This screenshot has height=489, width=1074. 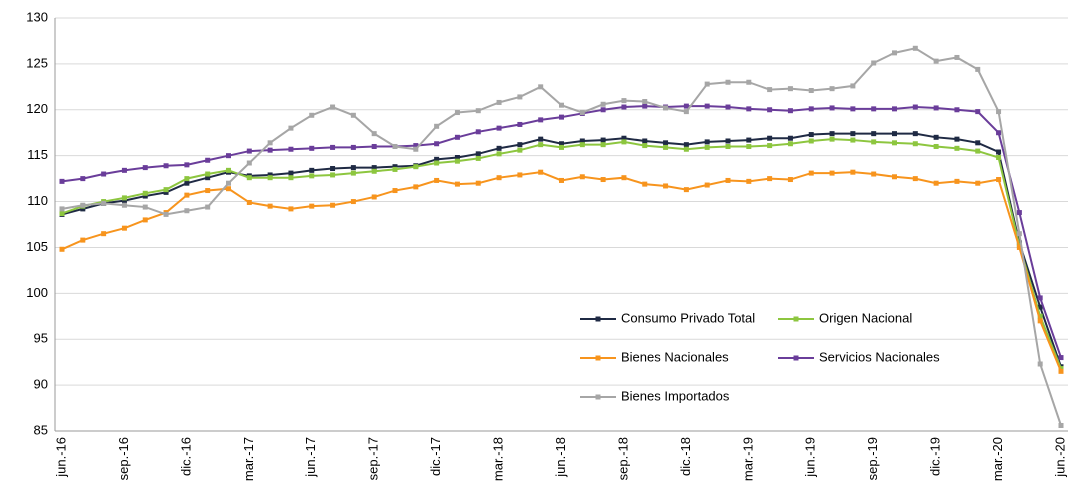 I want to click on x-tick-label: sep.-16, so click(x=123, y=458).